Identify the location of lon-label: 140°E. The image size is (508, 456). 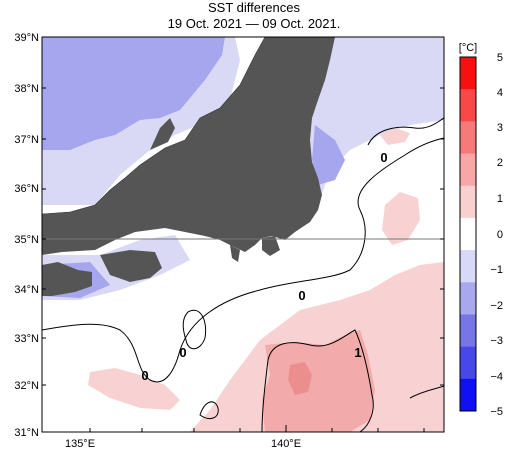
(286, 444).